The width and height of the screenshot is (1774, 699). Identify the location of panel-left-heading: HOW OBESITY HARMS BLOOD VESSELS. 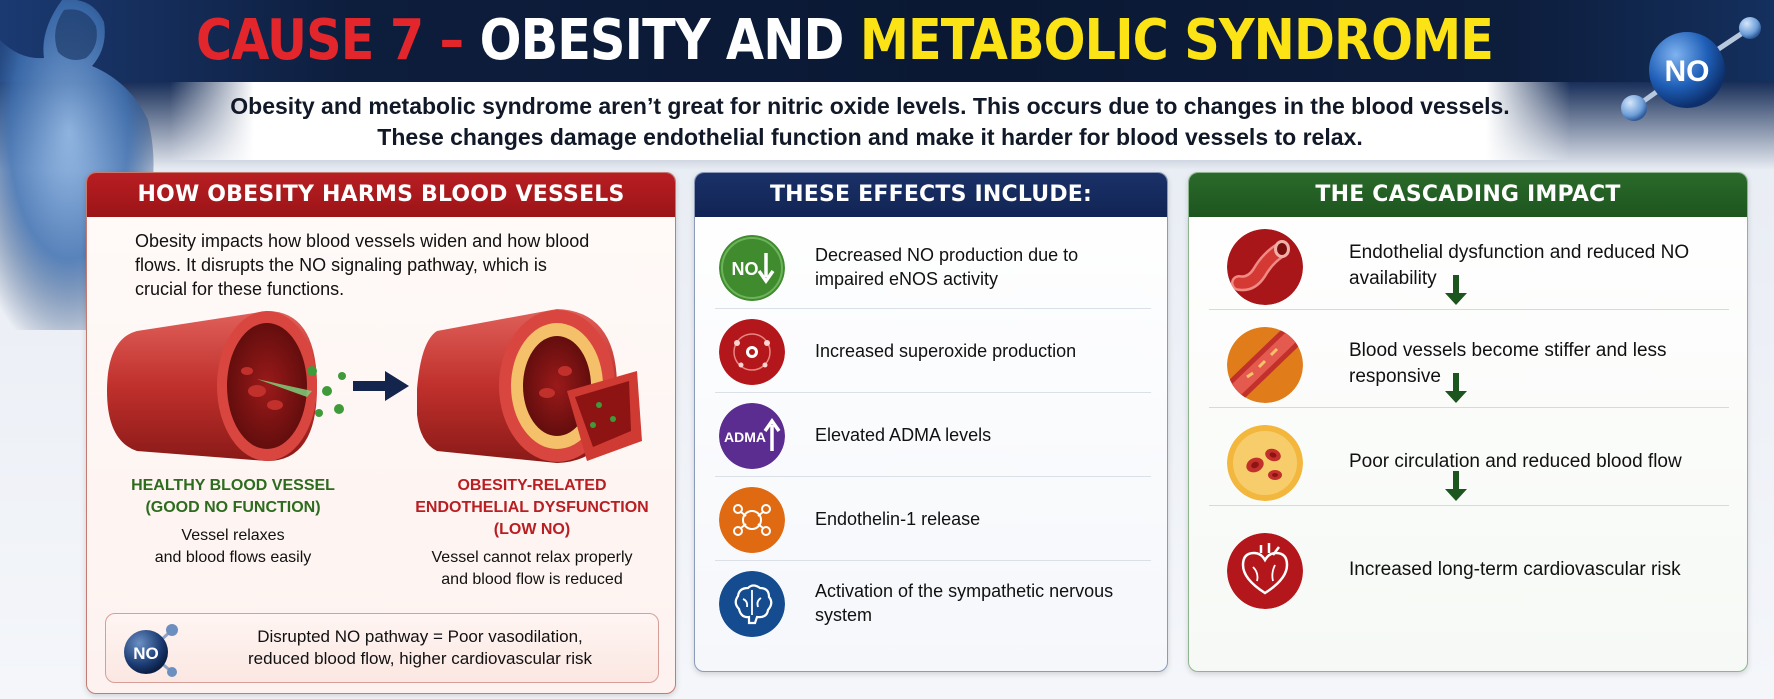
(381, 195).